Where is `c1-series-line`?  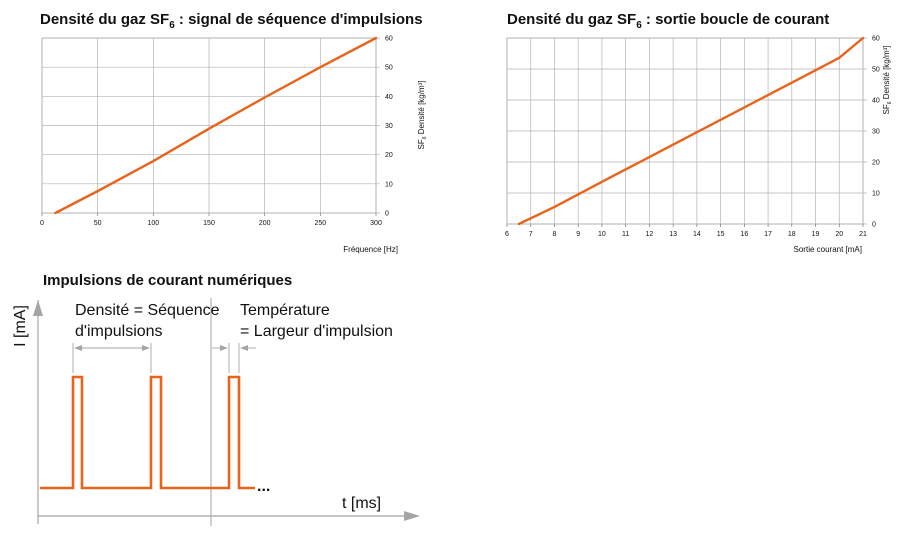
c1-series-line is located at coordinates (216, 125).